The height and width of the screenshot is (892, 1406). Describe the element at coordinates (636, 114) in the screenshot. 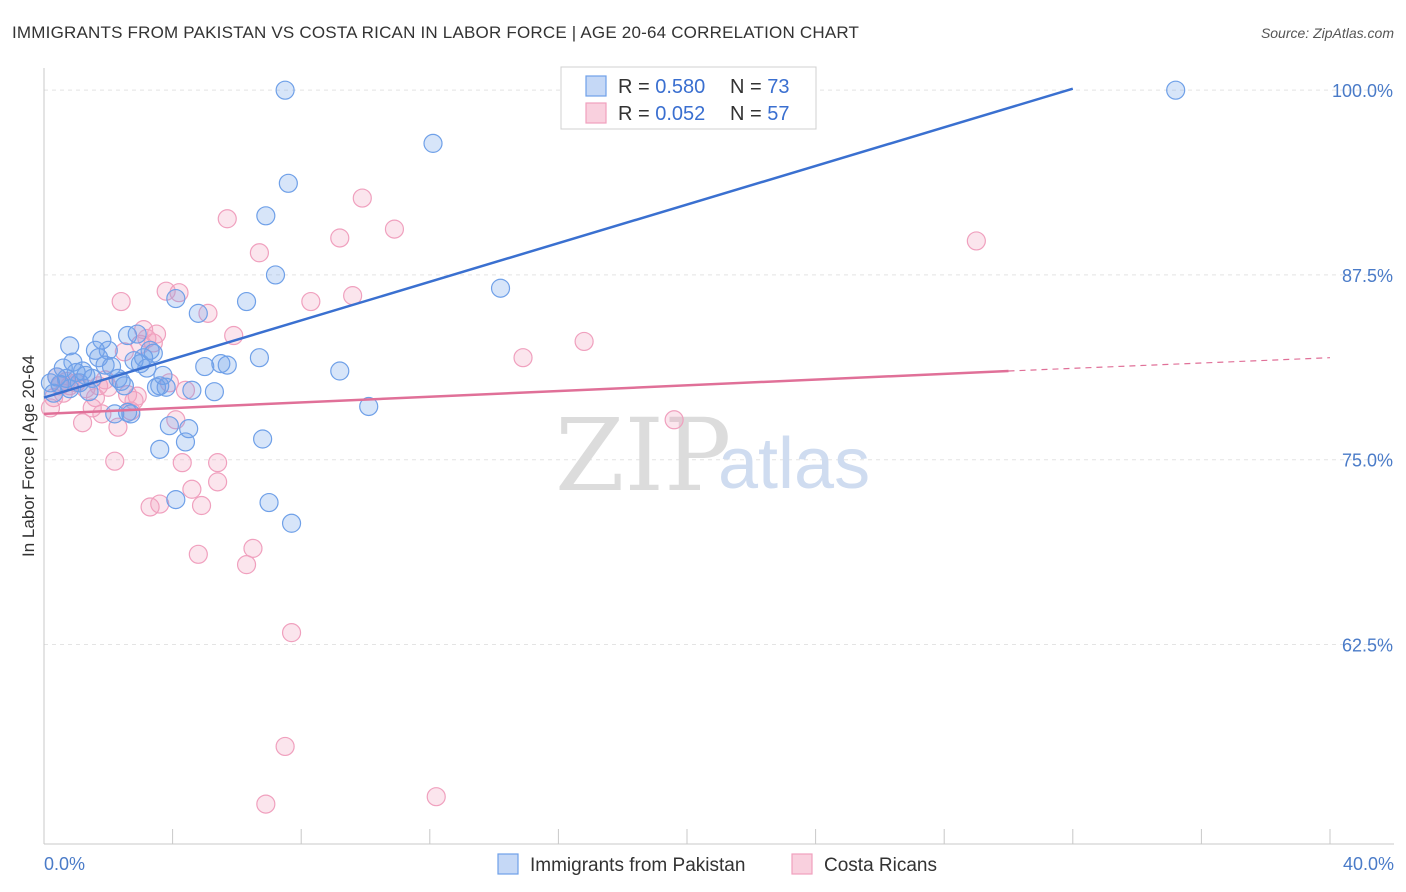

I see `legend-r-label-costa: R =` at that location.